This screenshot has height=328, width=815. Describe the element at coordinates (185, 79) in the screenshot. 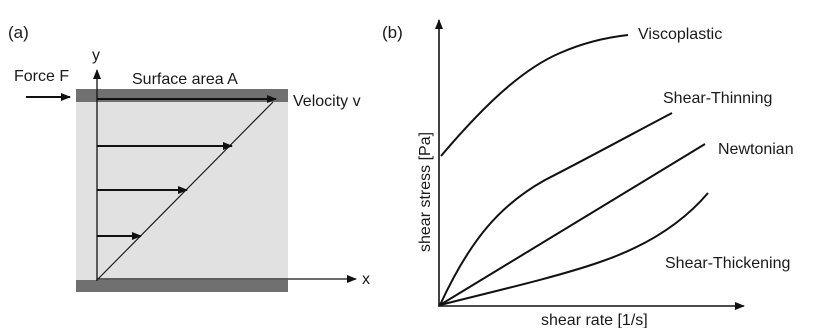

I see `surface-area-label: Surface area A` at that location.